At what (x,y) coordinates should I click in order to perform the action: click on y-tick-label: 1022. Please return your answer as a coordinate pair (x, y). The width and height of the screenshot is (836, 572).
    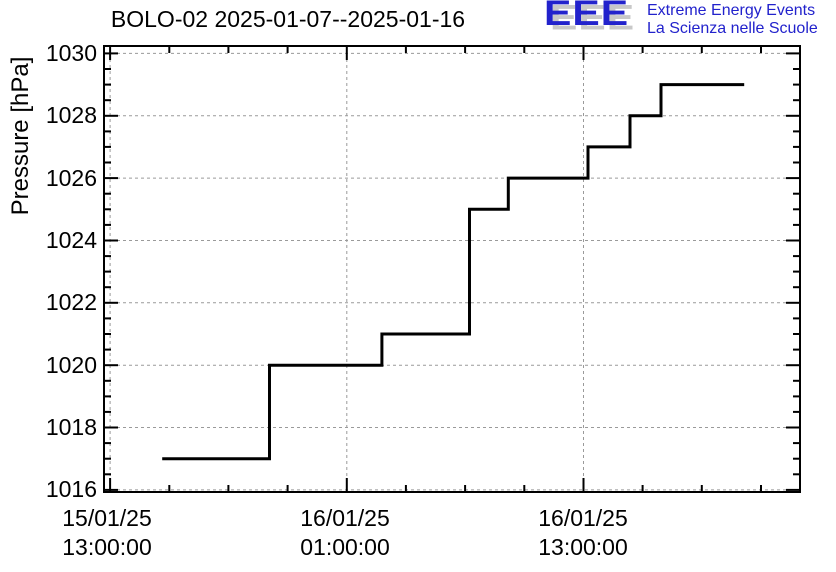
    Looking at the image, I should click on (71, 302).